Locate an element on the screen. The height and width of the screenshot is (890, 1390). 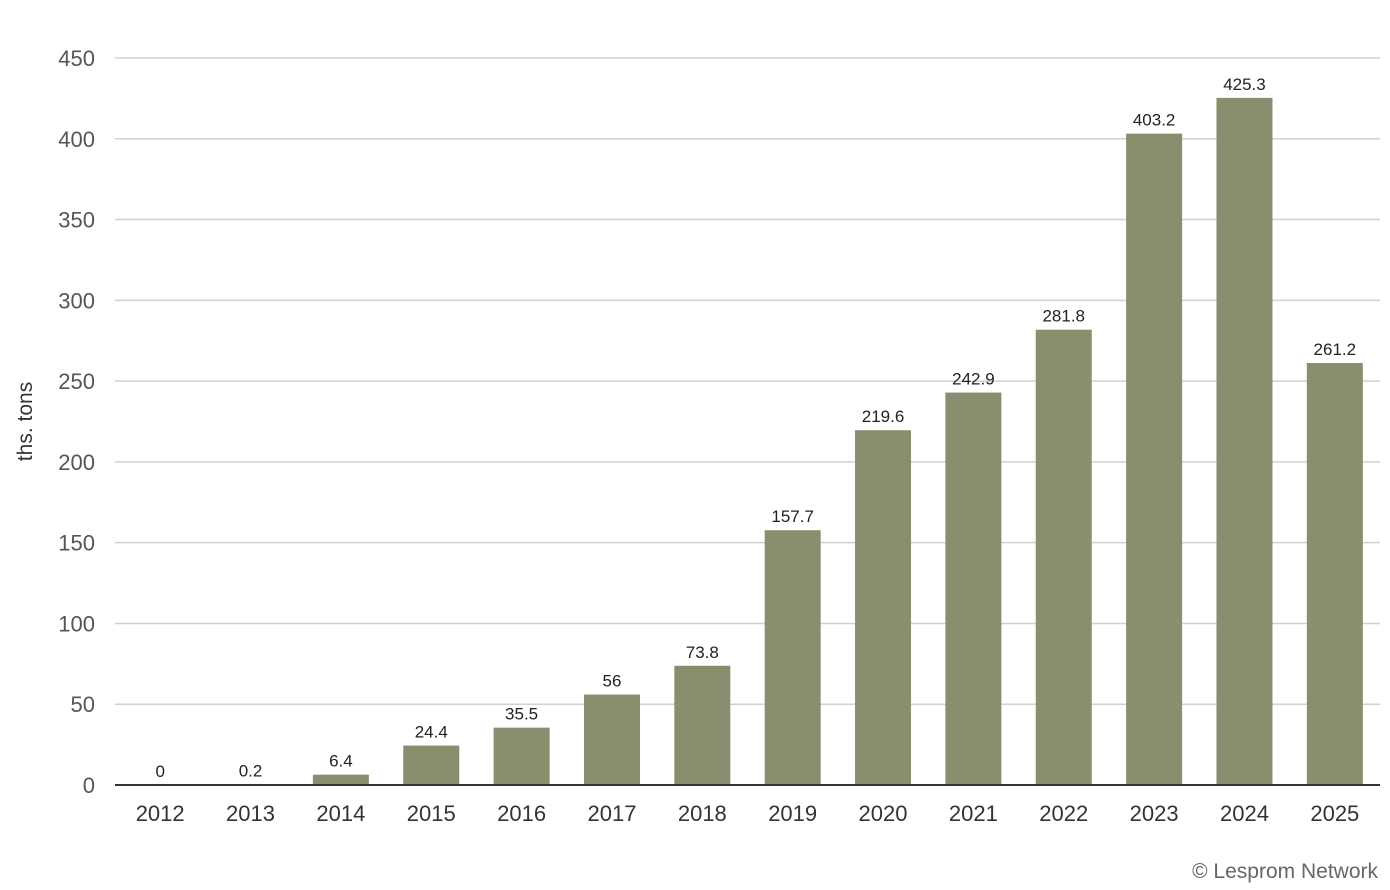
data-label: 73.8 is located at coordinates (702, 652).